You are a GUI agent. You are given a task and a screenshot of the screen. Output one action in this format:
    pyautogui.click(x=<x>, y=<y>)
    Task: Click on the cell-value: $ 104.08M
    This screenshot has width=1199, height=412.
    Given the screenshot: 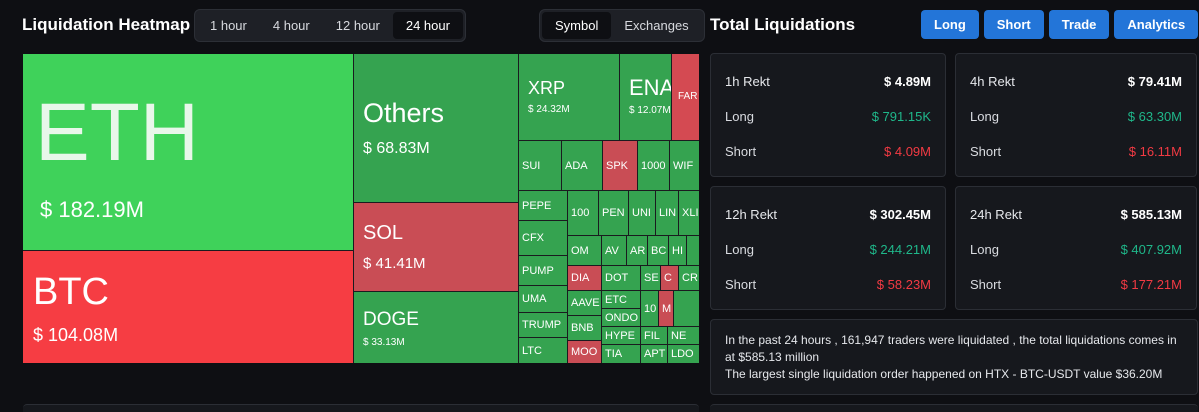 What is the action you would take?
    pyautogui.click(x=76, y=335)
    